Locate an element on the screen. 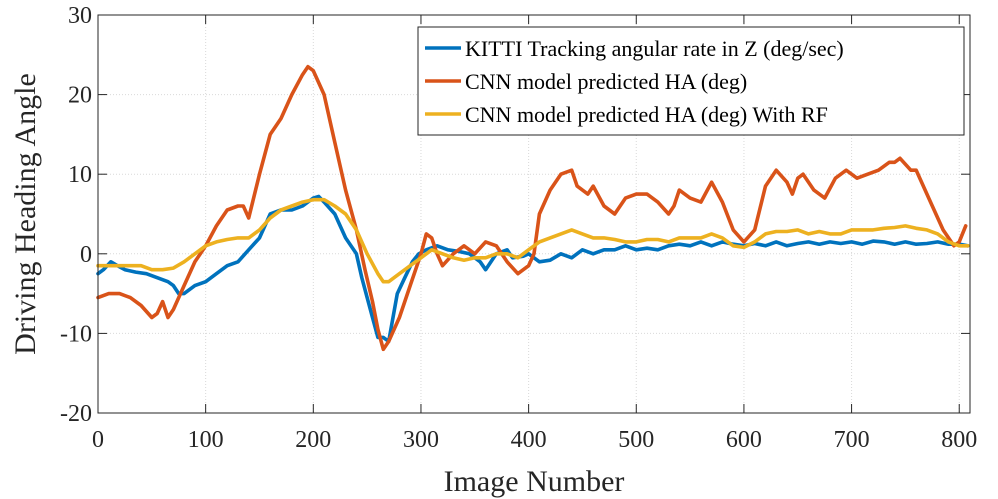 This screenshot has width=998, height=499. y-tick-label: -10 is located at coordinates (76, 334).